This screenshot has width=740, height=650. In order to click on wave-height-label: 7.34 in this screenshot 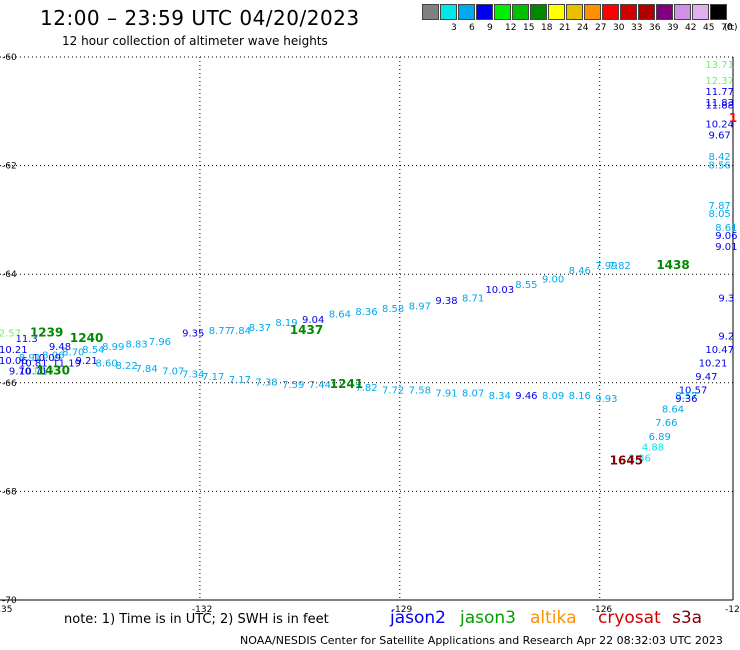, I will do `click(193, 374)`.